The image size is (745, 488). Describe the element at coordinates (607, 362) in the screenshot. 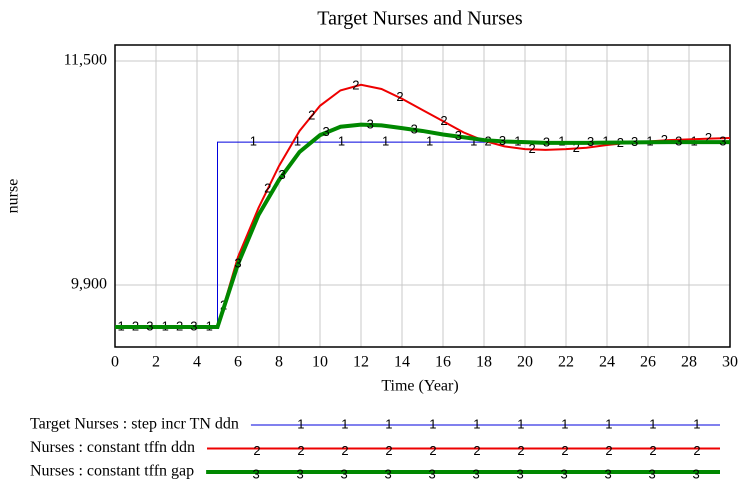

I see `x-tick-label: 24` at that location.